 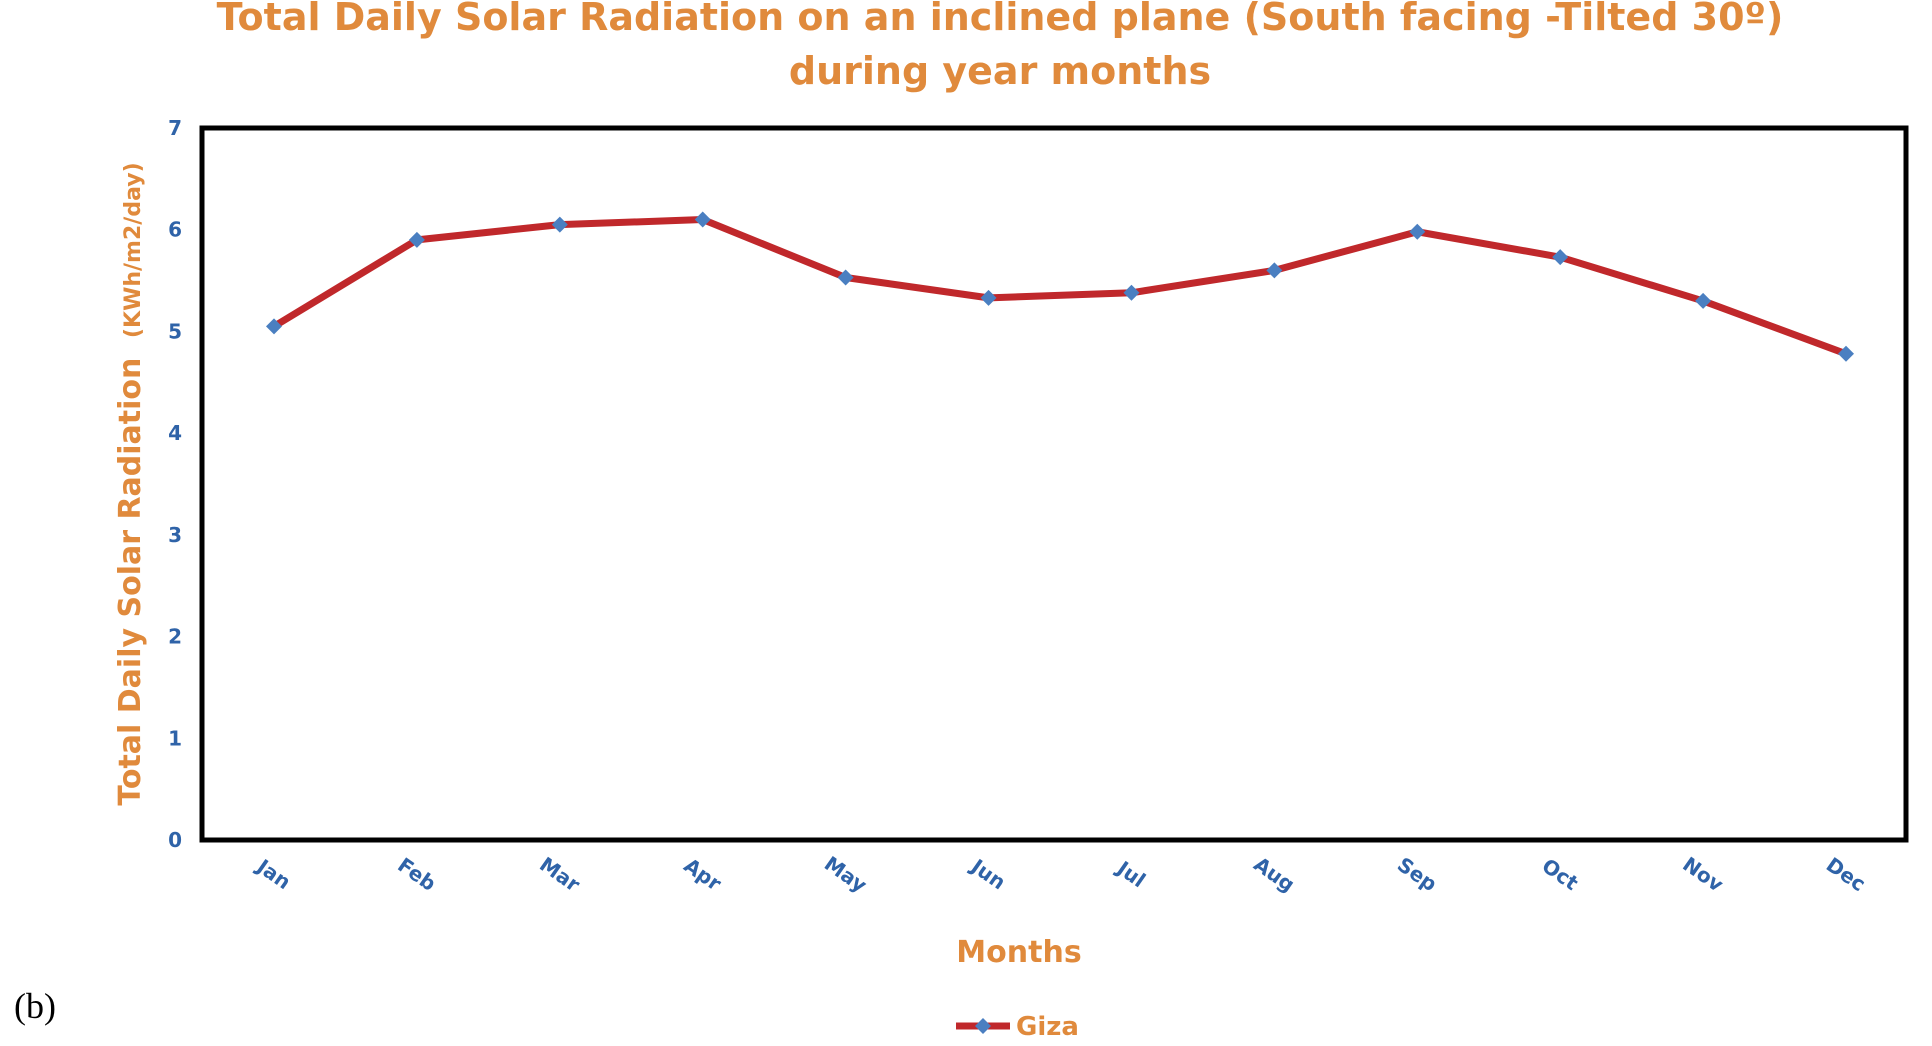 I want to click on series-line, so click(x=1060, y=287).